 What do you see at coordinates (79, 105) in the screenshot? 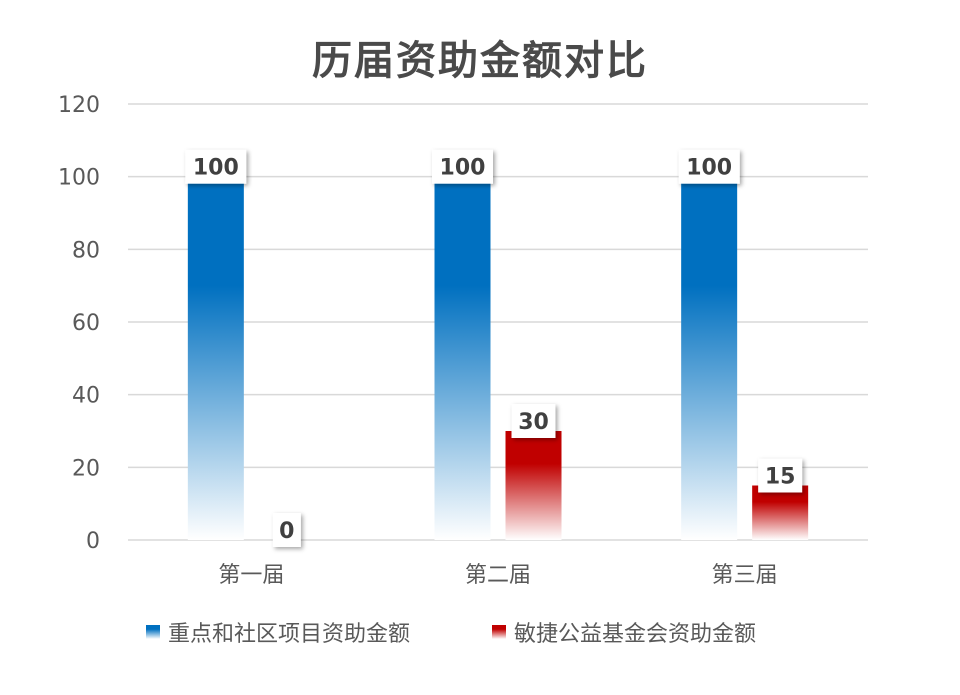
I see `y-tick-label: 120` at bounding box center [79, 105].